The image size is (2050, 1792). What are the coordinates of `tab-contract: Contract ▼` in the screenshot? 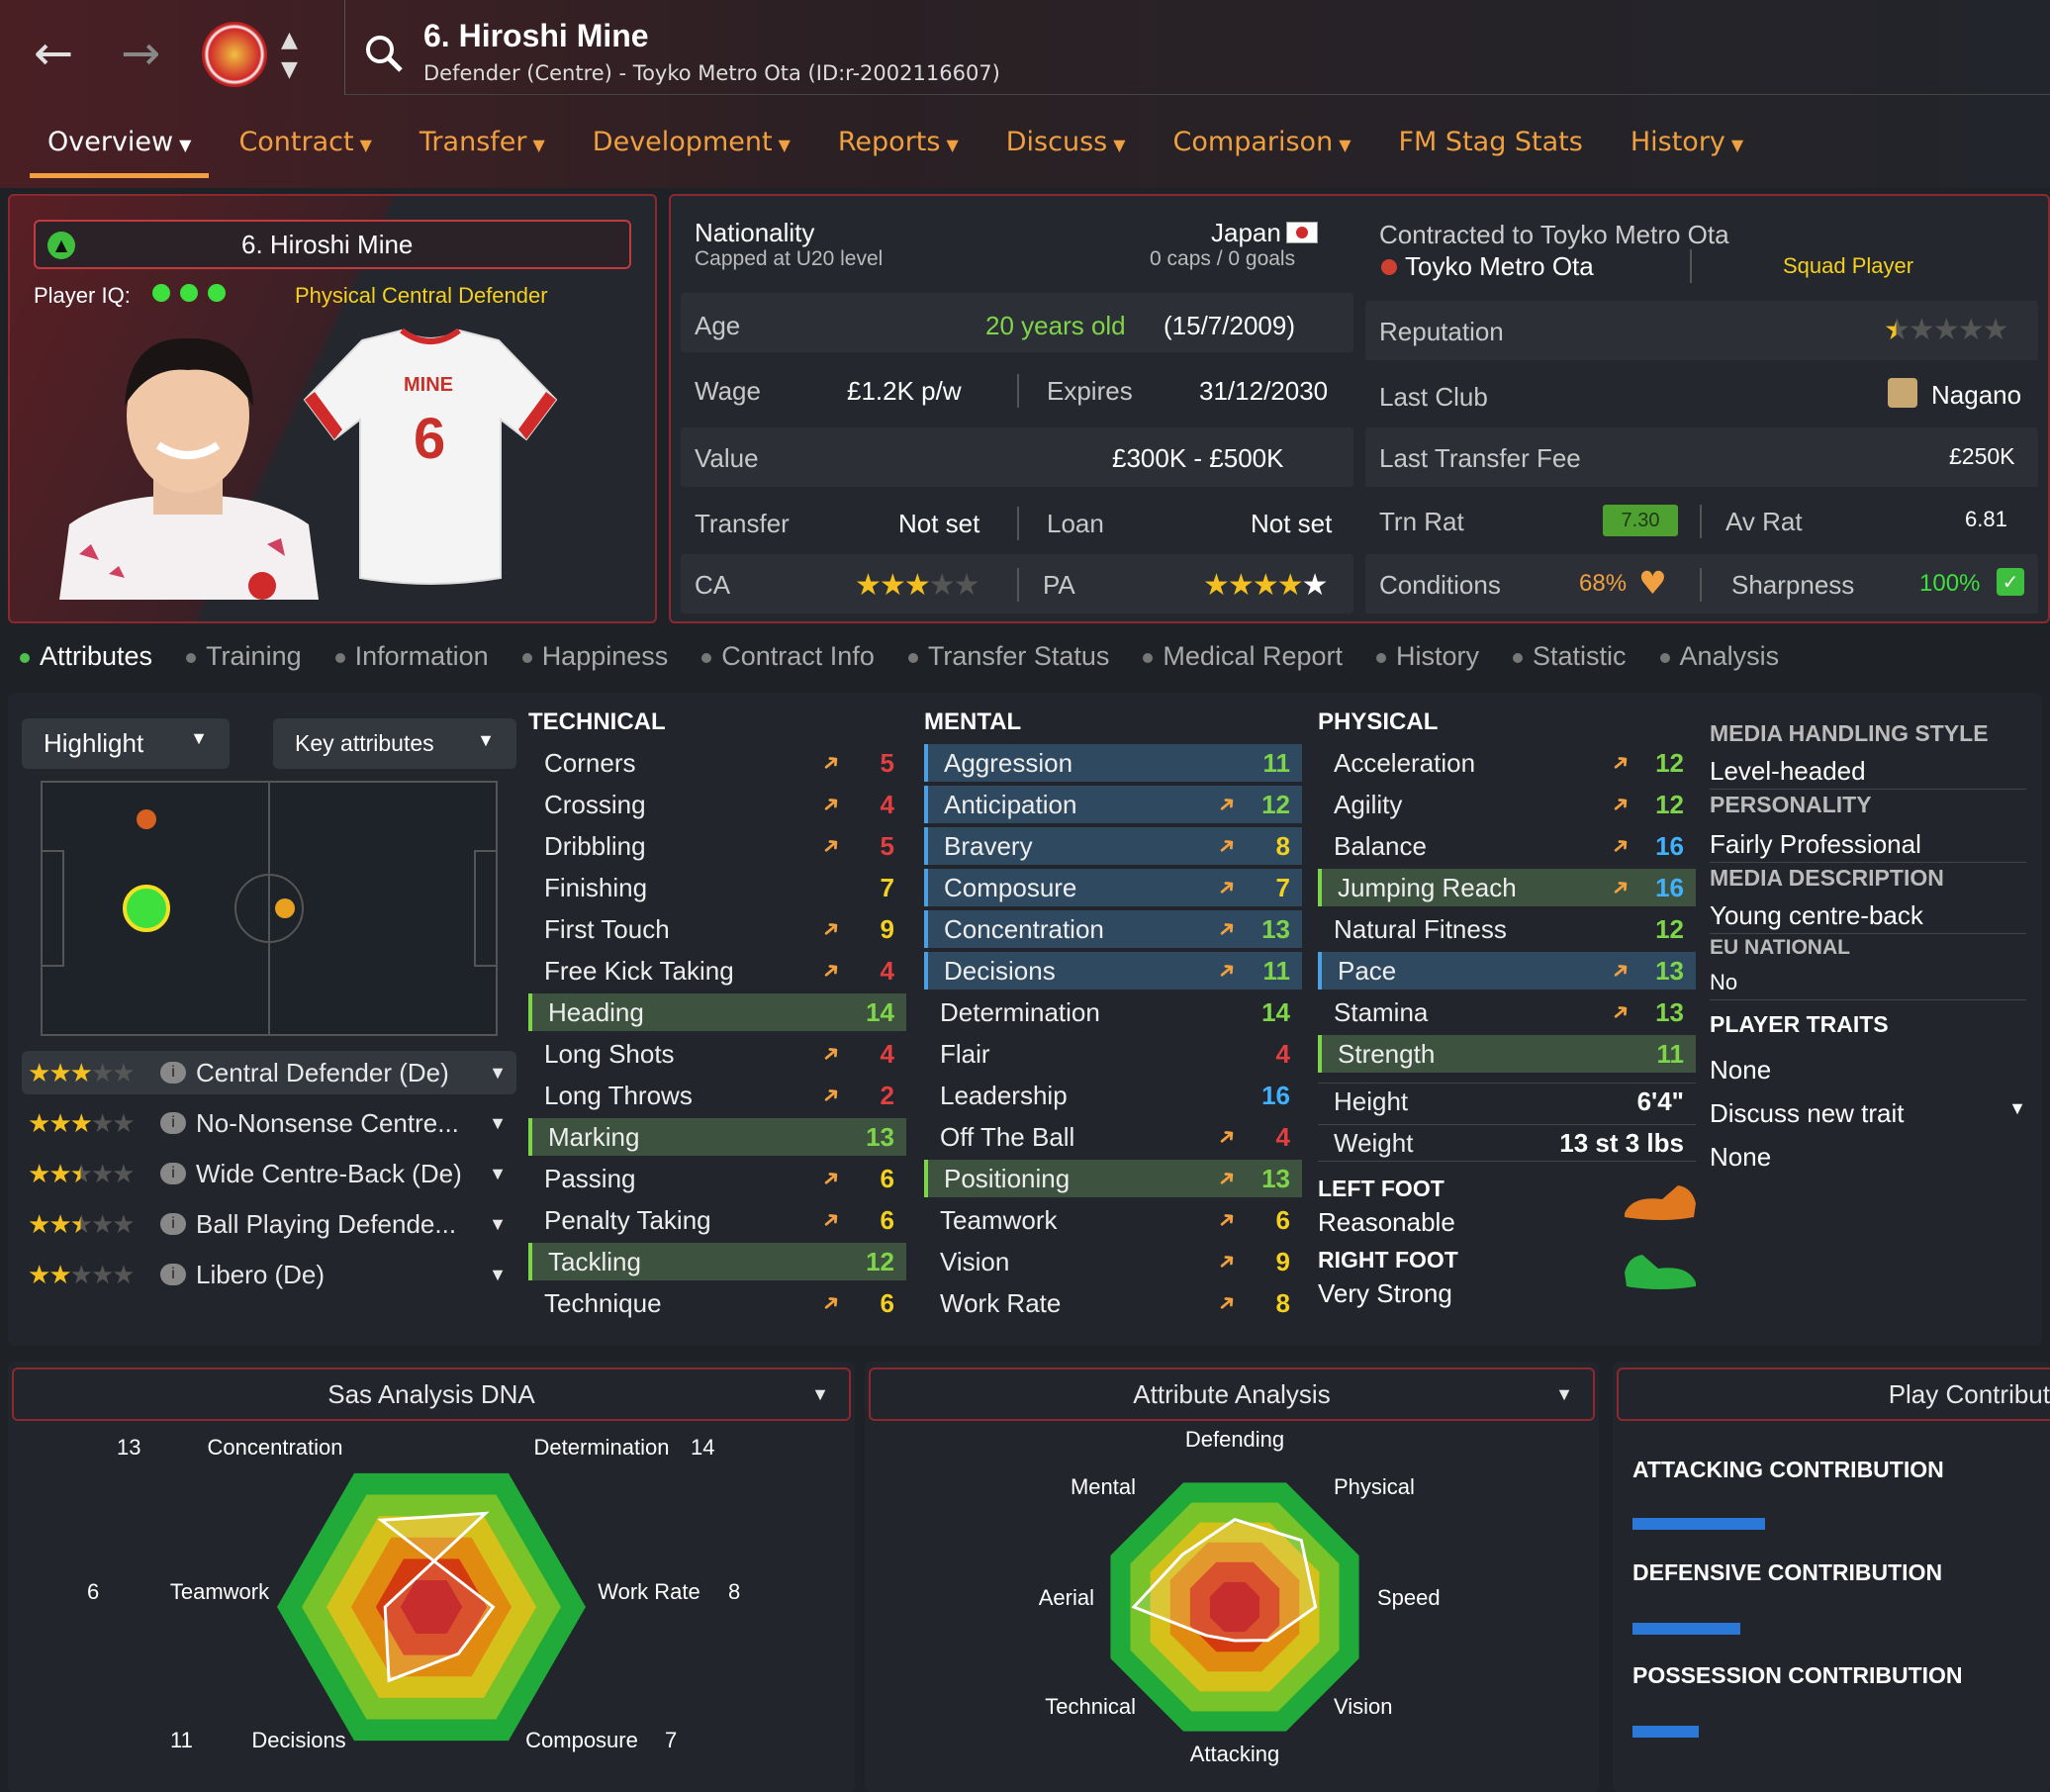 It's located at (305, 142).